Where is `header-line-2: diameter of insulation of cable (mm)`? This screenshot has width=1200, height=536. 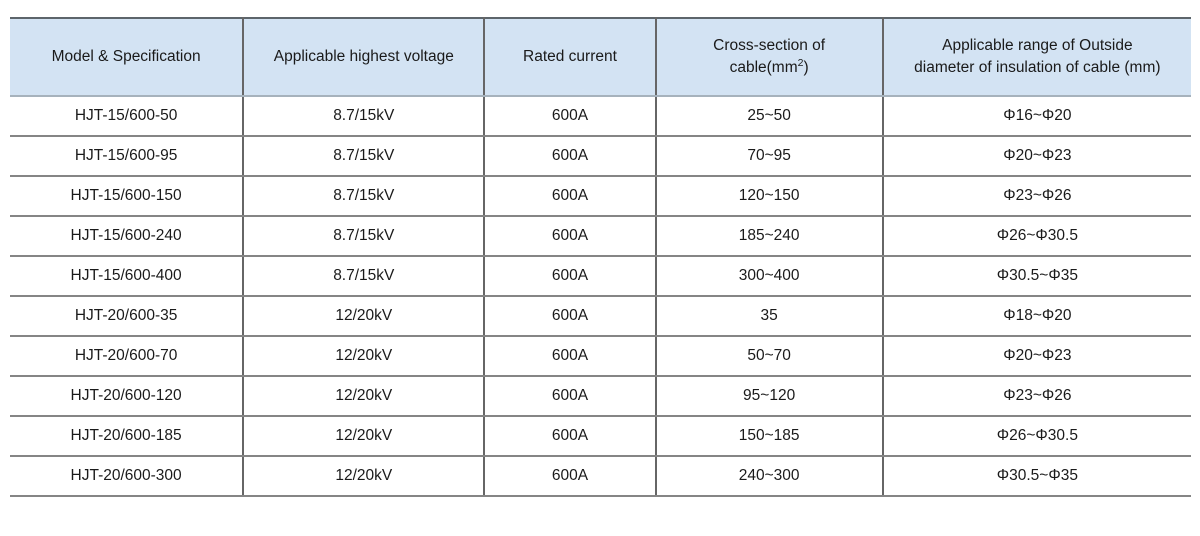
header-line-2: diameter of insulation of cable (mm) is located at coordinates (1037, 67).